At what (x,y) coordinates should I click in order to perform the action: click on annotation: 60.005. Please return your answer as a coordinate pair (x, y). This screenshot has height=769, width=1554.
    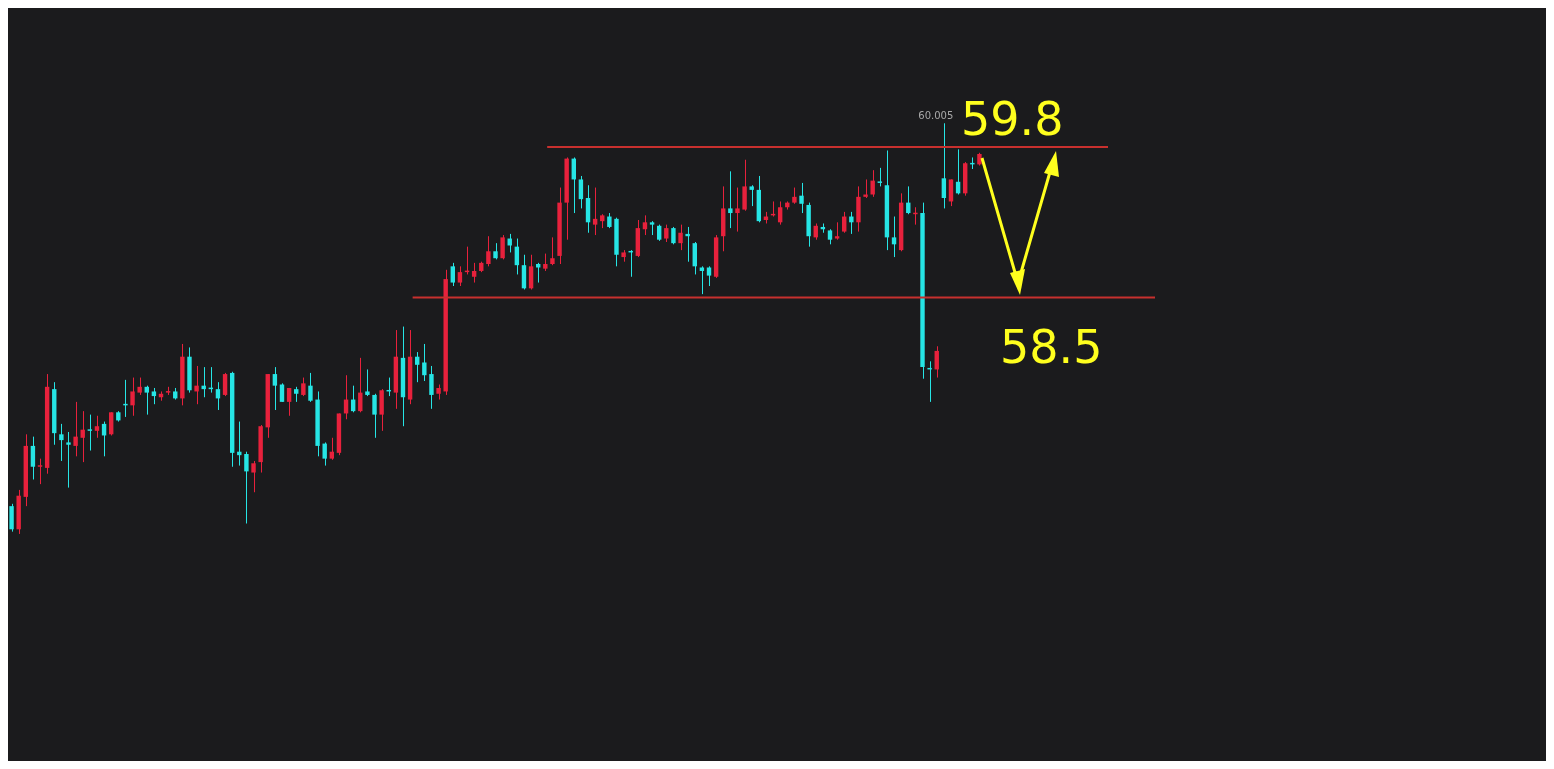
    Looking at the image, I should click on (936, 115).